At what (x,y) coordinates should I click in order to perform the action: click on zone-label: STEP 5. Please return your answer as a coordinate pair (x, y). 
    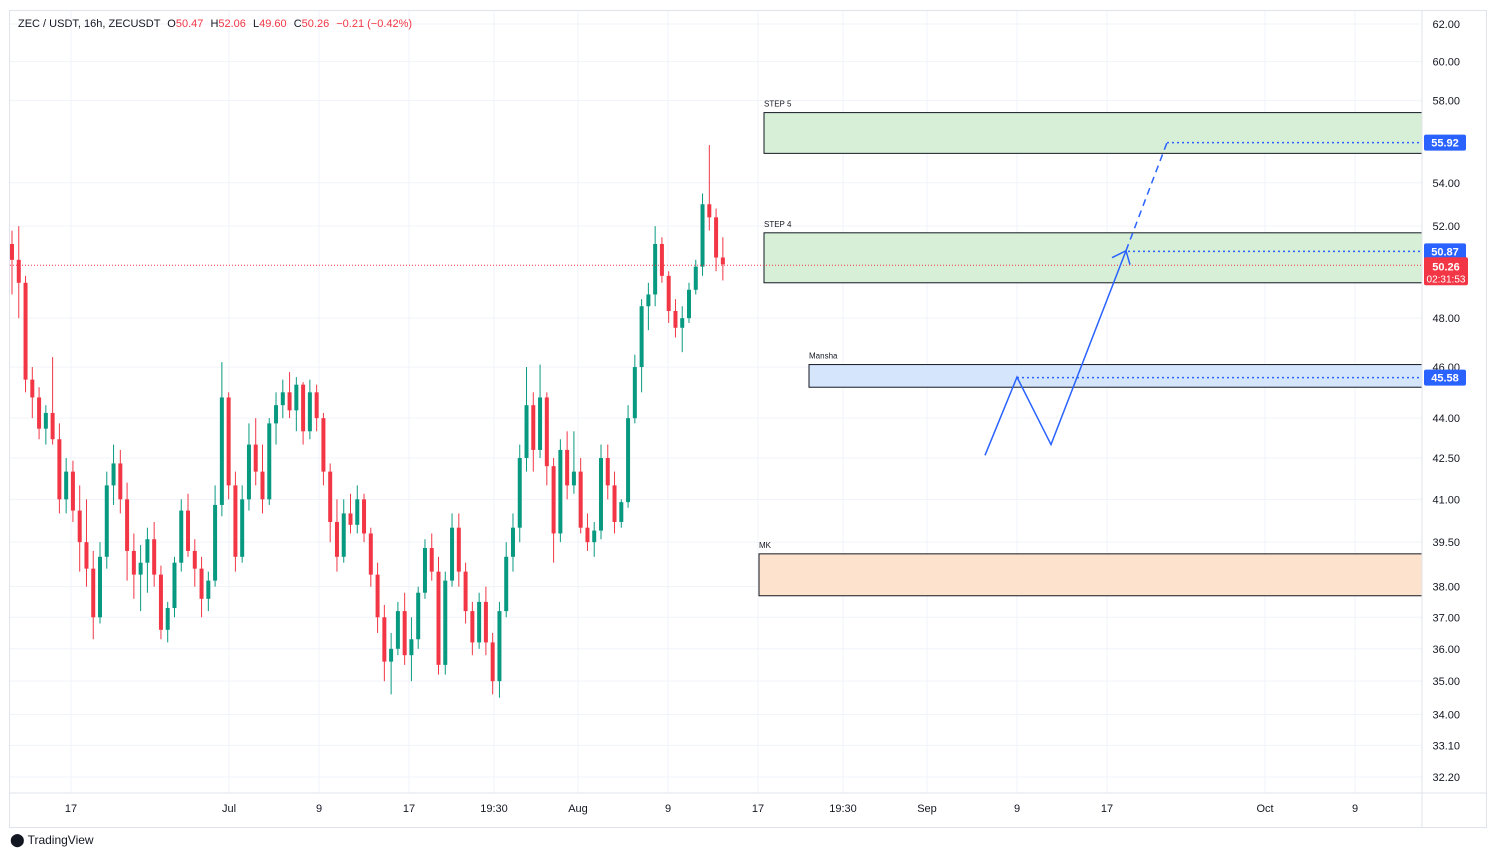
    Looking at the image, I should click on (778, 104).